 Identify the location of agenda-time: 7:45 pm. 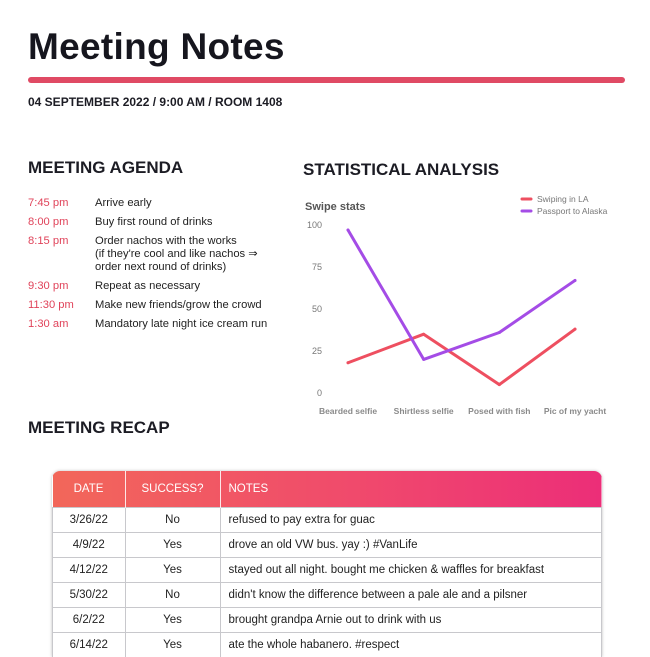
(61, 203).